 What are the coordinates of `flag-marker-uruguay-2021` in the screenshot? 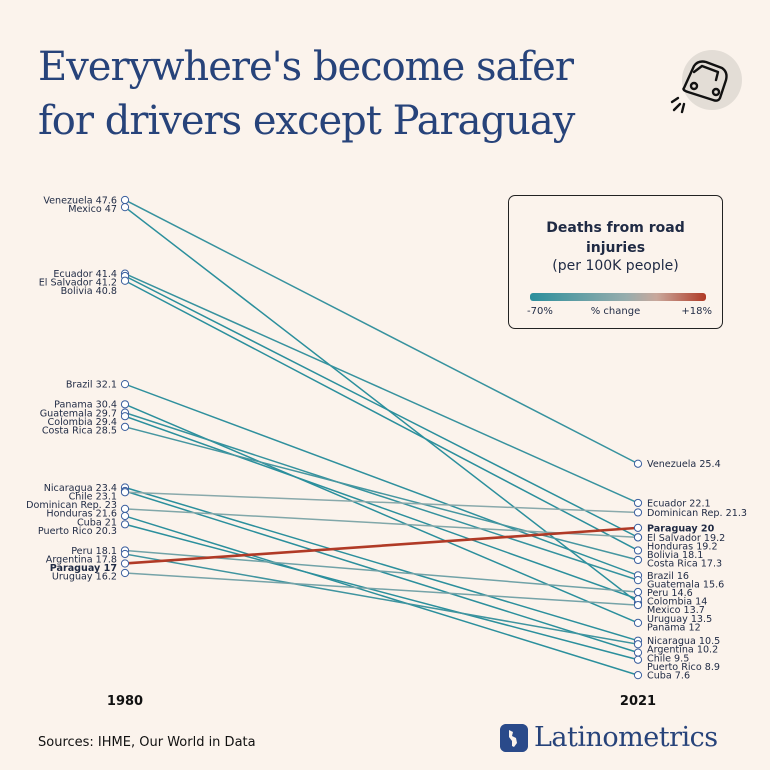 It's located at (638, 605).